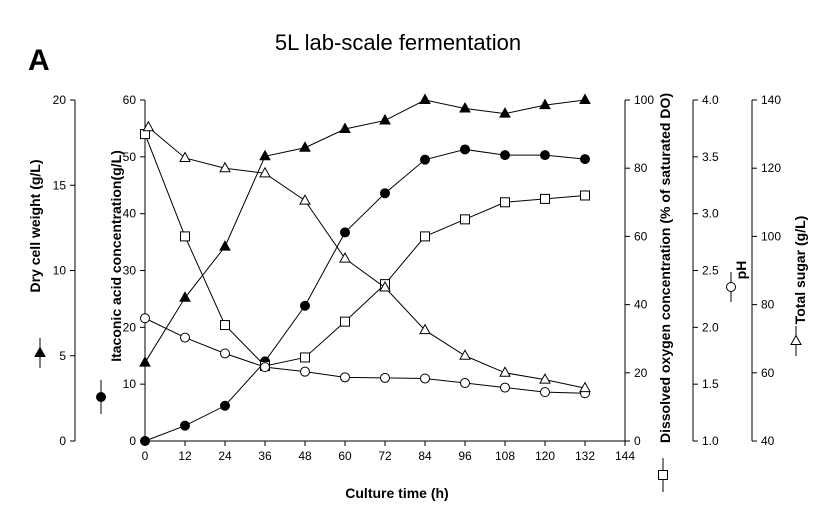 This screenshot has width=830, height=521. I want to click on dcw-tick-label: 0, so click(62, 441).